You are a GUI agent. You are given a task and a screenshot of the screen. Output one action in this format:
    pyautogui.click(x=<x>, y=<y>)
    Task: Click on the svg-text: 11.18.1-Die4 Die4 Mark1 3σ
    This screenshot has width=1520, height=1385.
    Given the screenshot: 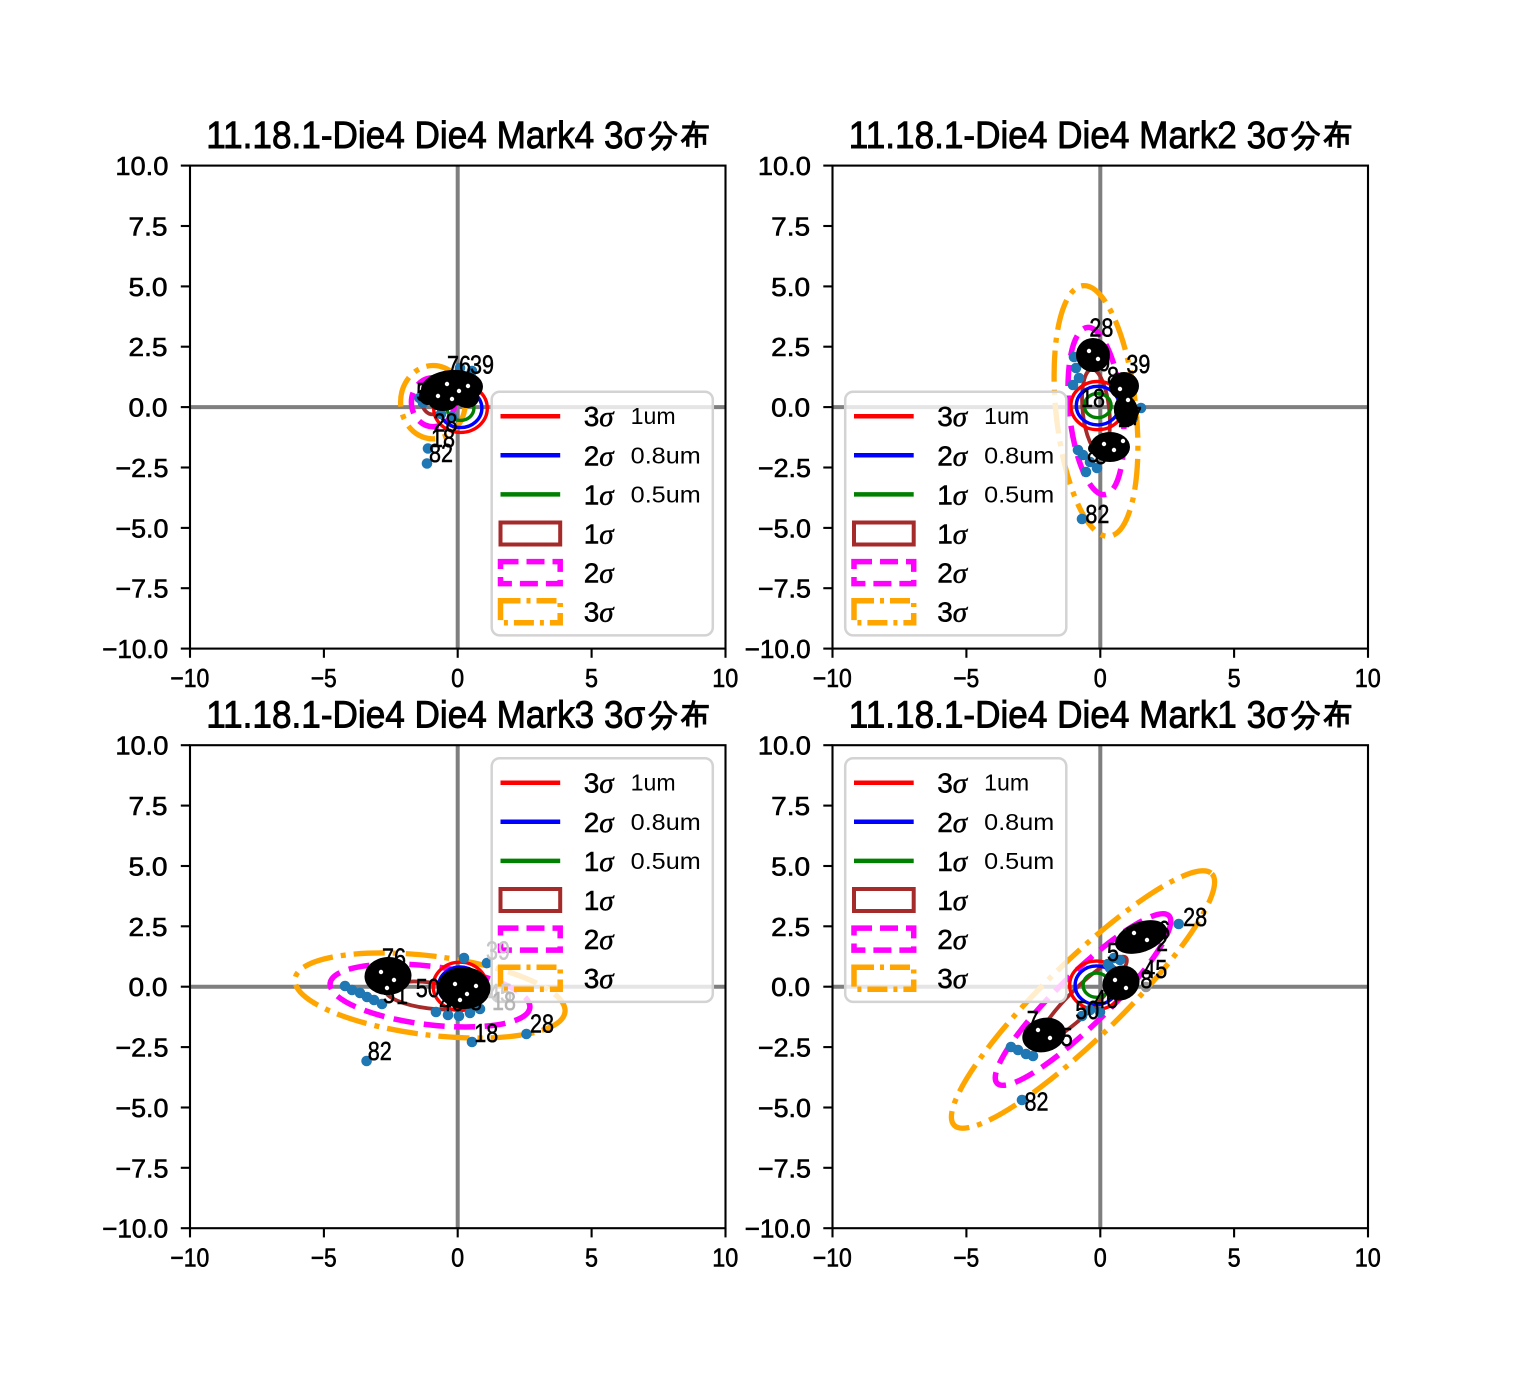 What is the action you would take?
    pyautogui.click(x=1068, y=716)
    